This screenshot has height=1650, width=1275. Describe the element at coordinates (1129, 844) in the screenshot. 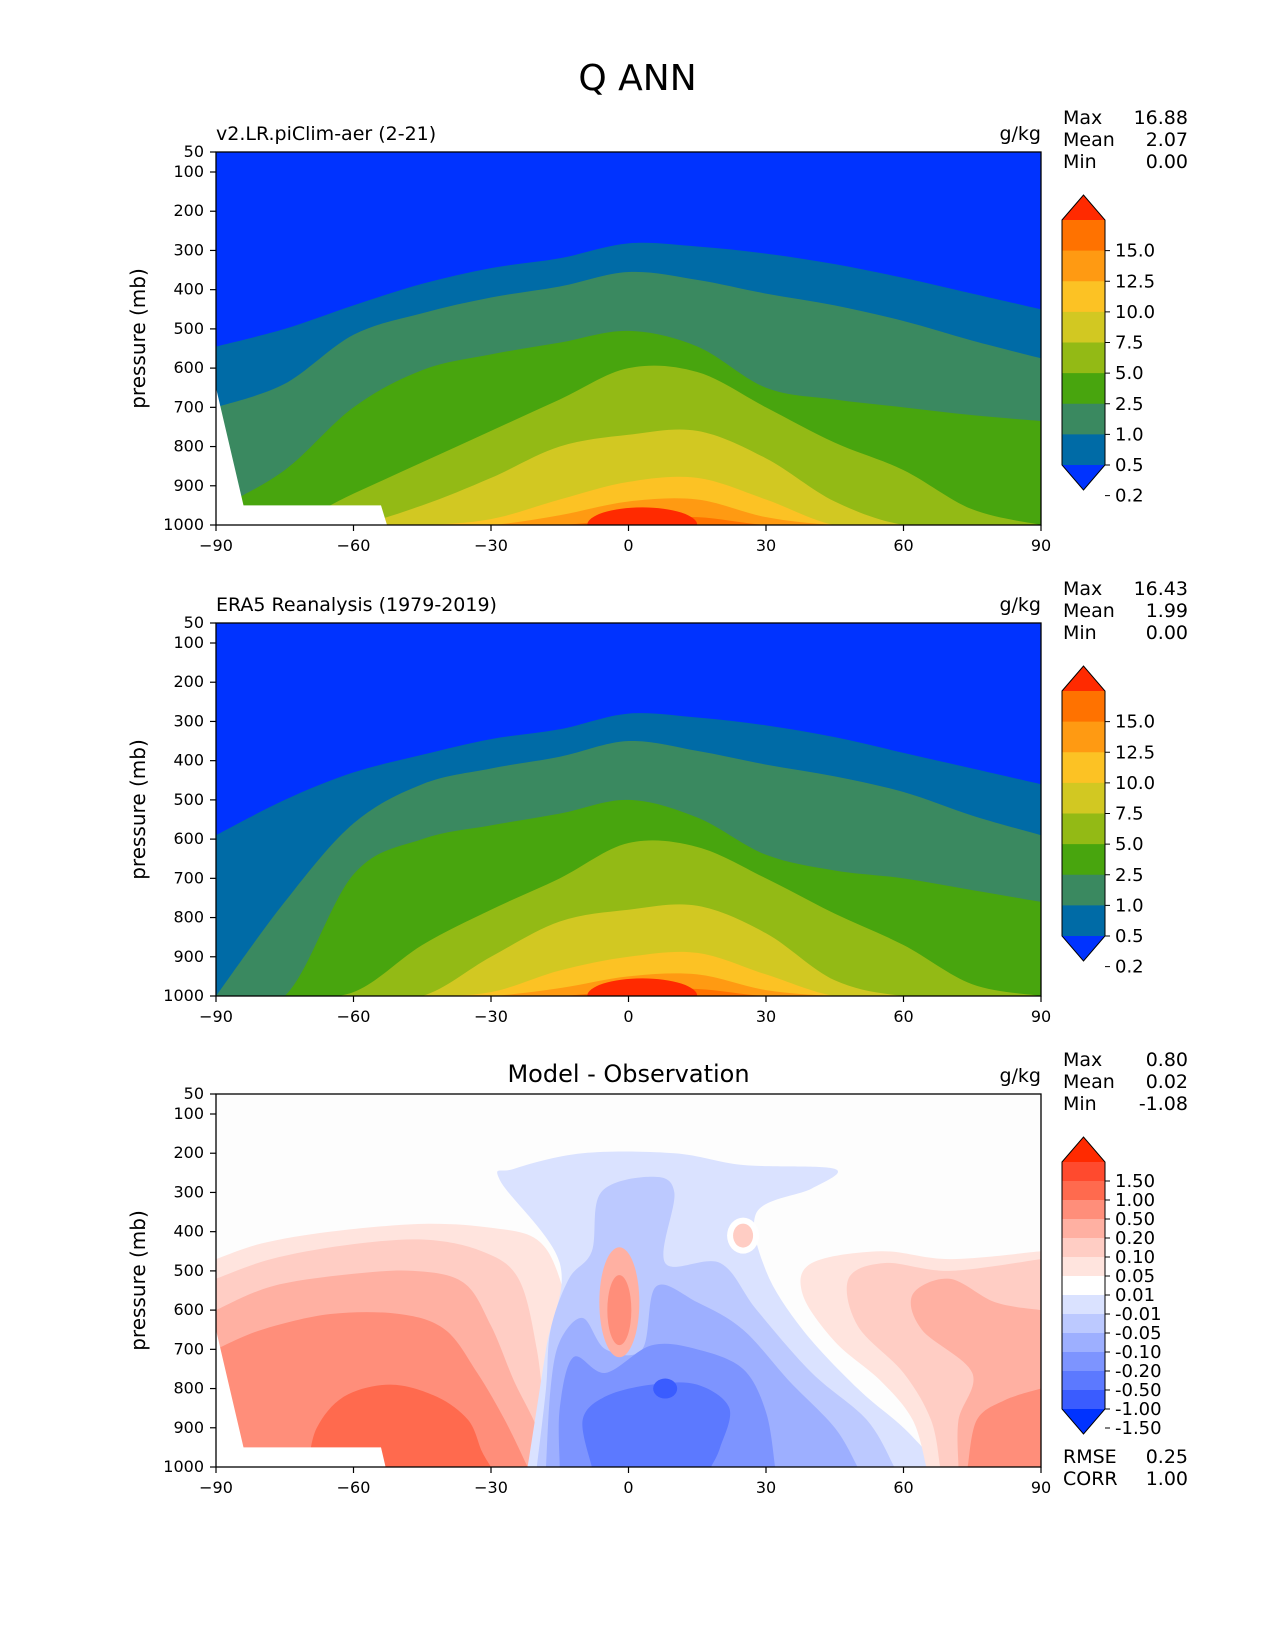

I see `colorbar-tick-label: 5.0` at that location.